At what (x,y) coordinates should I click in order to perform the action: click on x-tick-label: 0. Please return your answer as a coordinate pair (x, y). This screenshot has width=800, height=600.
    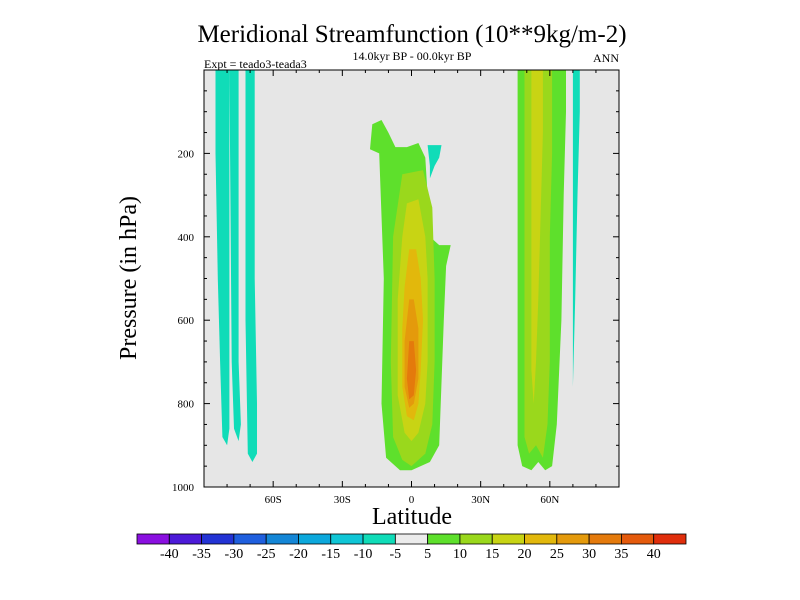
    Looking at the image, I should click on (412, 500).